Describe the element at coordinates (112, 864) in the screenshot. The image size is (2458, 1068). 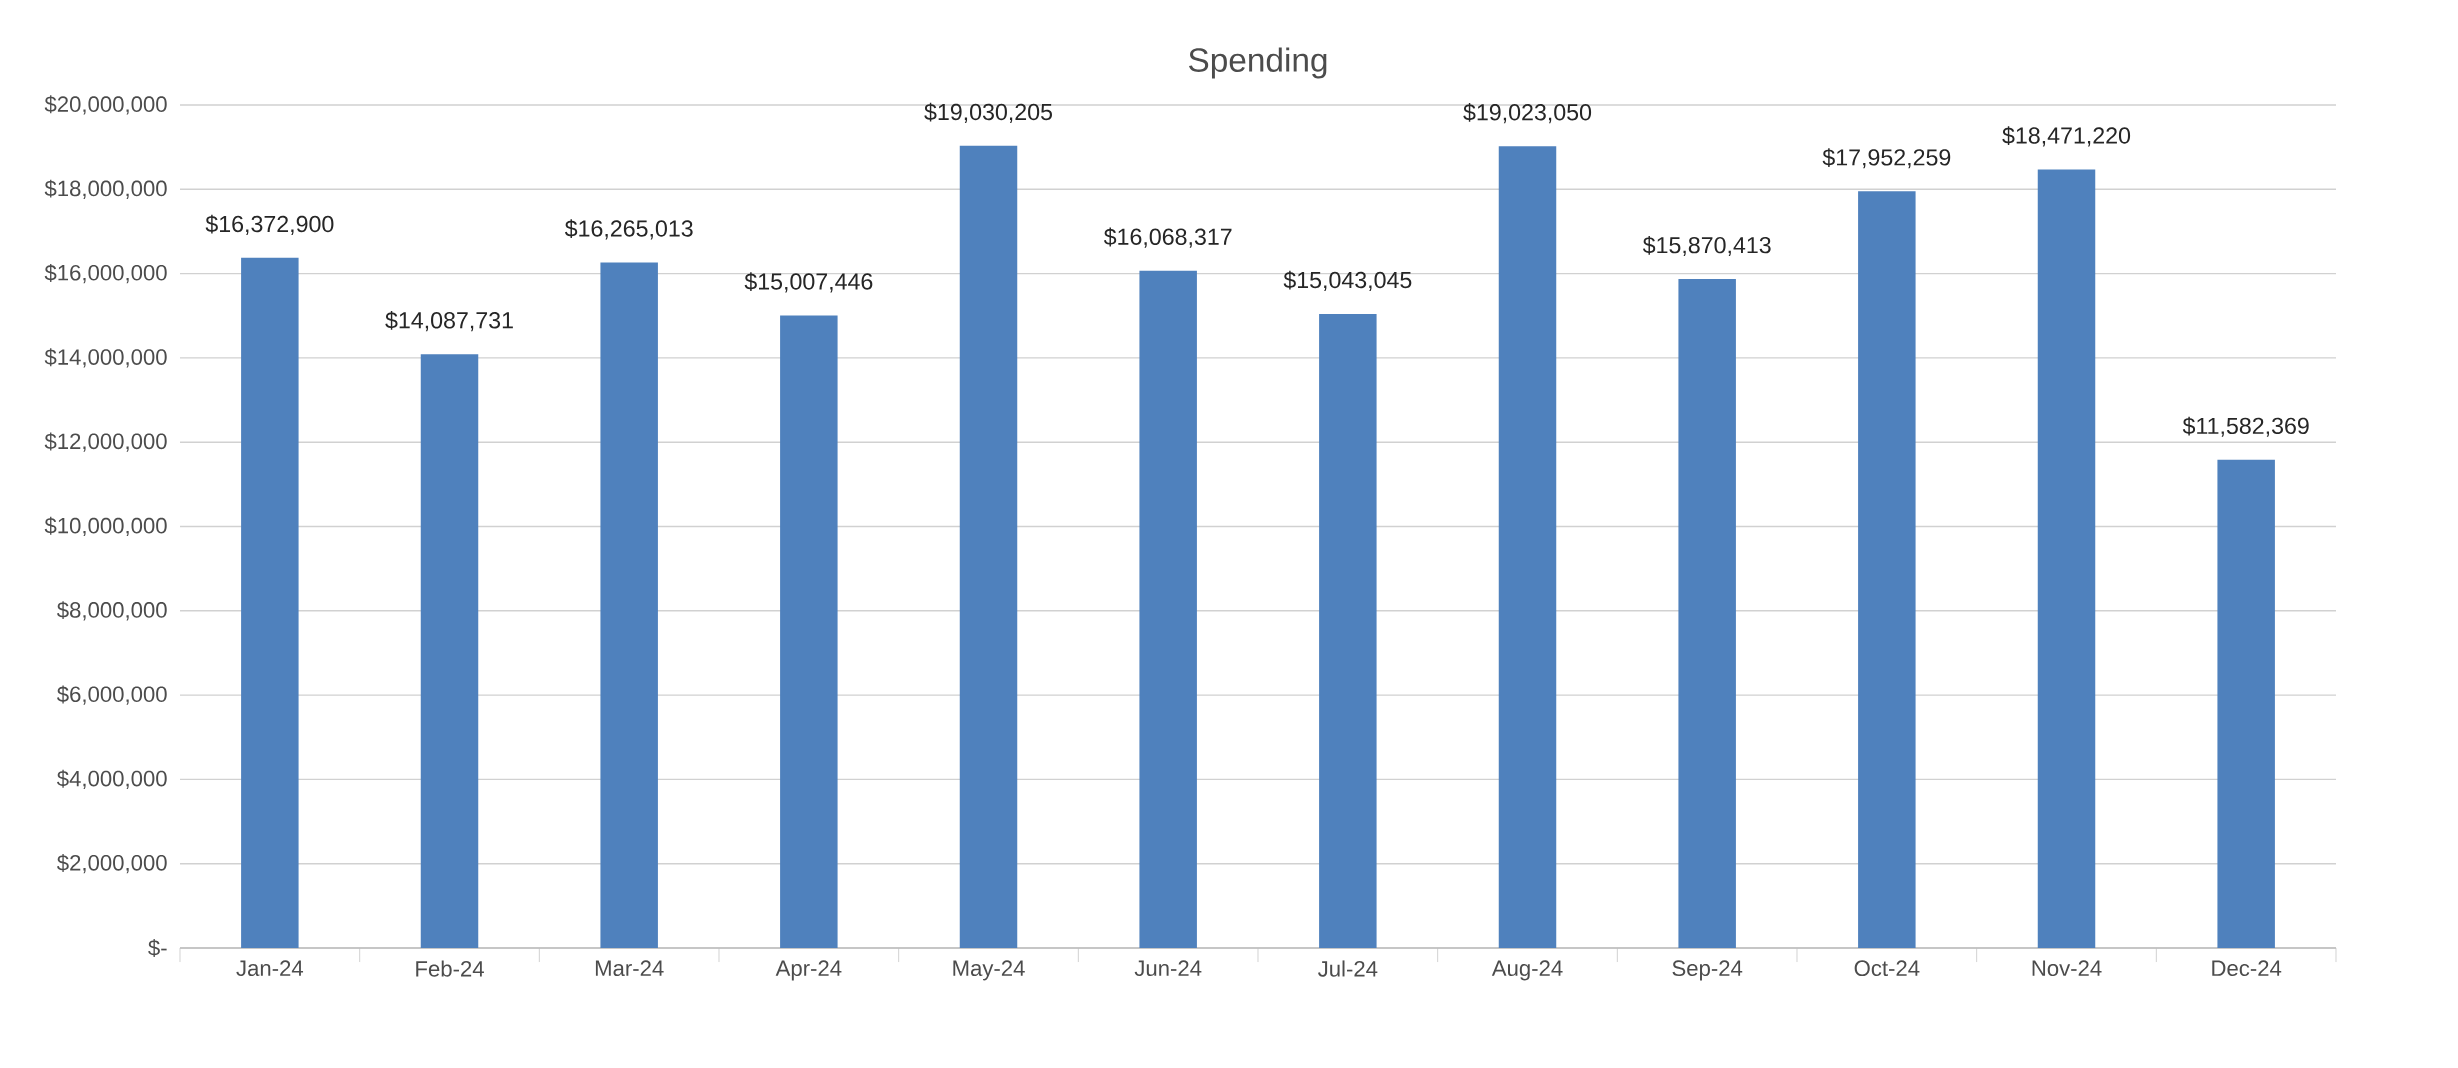
I see `y-tick-label: $2,000,000` at that location.